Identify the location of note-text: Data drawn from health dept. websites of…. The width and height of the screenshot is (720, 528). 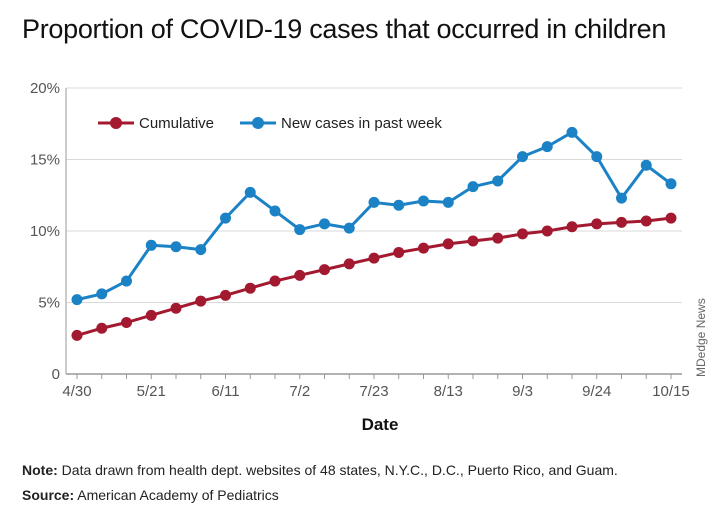
(339, 470).